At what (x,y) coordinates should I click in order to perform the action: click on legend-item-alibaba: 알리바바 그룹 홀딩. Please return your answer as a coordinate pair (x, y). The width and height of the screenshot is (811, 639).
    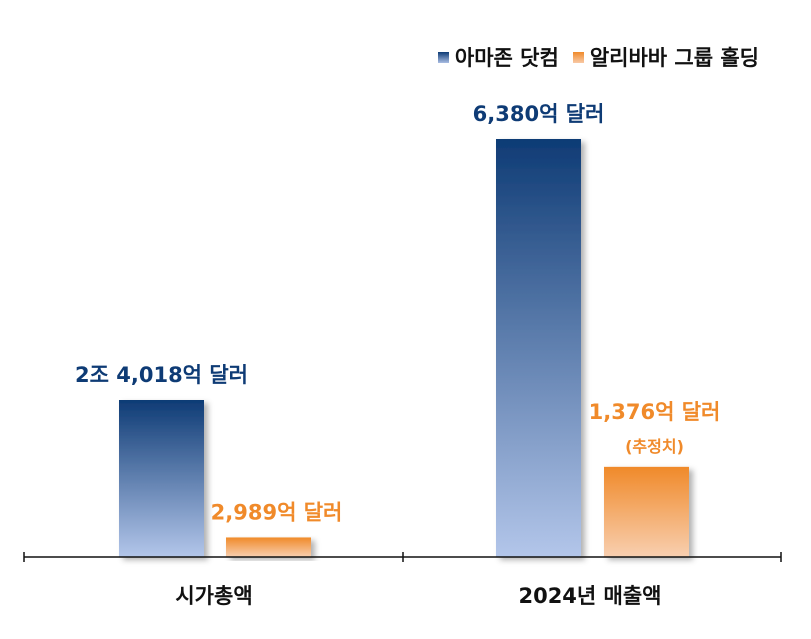
    Looking at the image, I should click on (665, 57).